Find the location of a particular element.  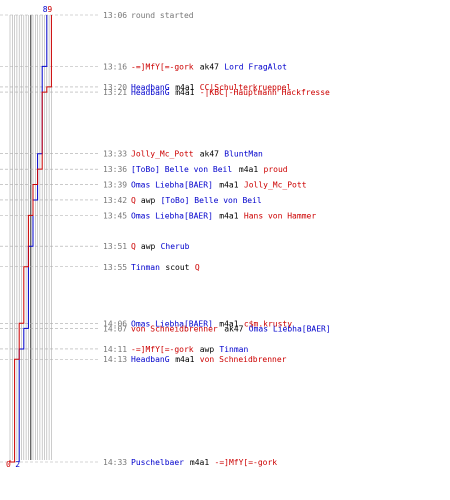

count-labels: 8 2 9 0 is located at coordinates (29, 237).